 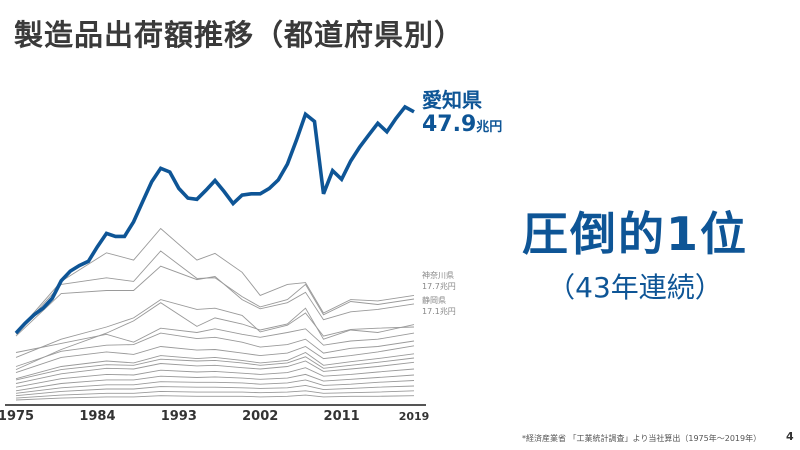 I want to click on x-tick-label: 2002, so click(x=260, y=416).